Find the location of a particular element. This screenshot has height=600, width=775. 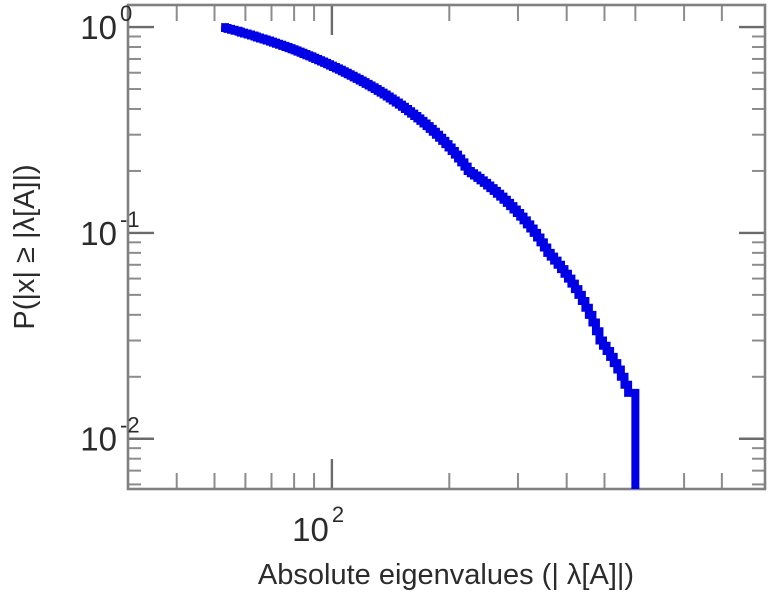

x-axis-tick-labels: 10 2 is located at coordinates (318, 525).